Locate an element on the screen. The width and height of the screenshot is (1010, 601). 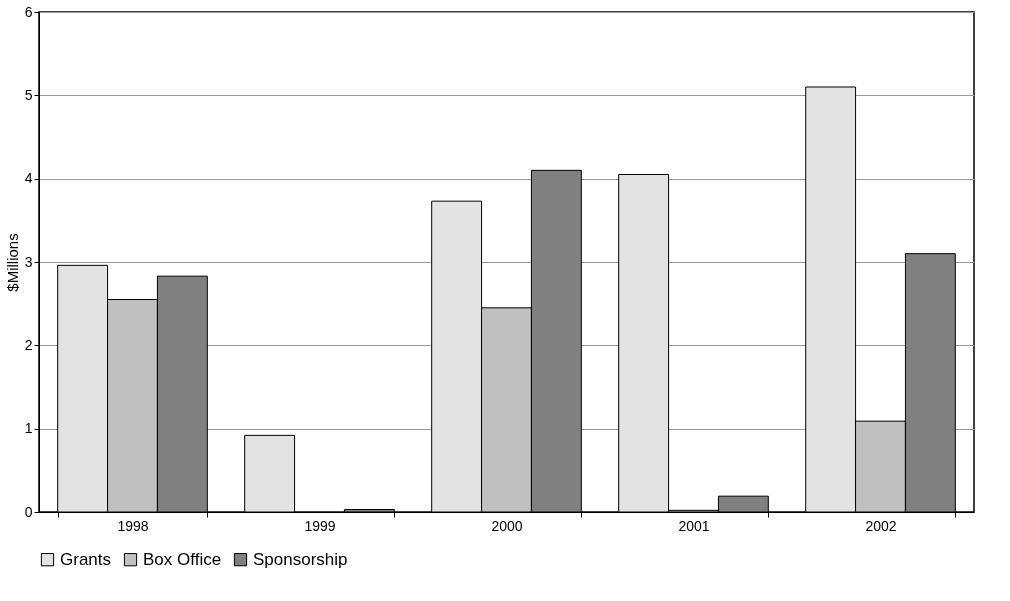
x-tick-label: 2002 is located at coordinates (881, 525).